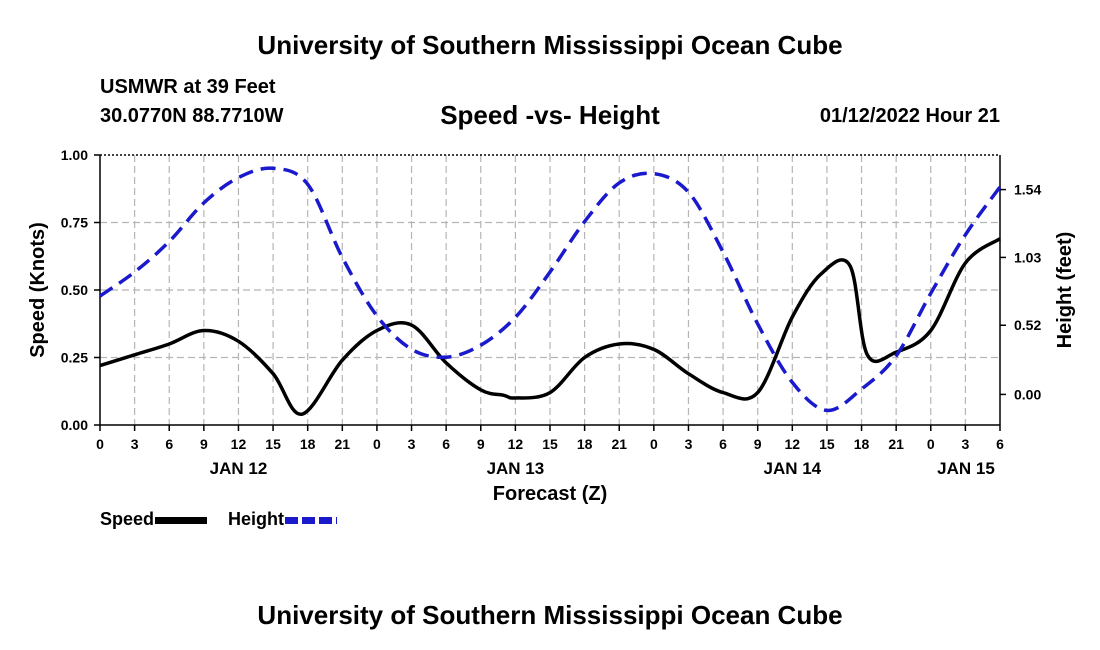 The width and height of the screenshot is (1100, 650). What do you see at coordinates (127, 519) in the screenshot?
I see `legend-speed-label: Speed` at bounding box center [127, 519].